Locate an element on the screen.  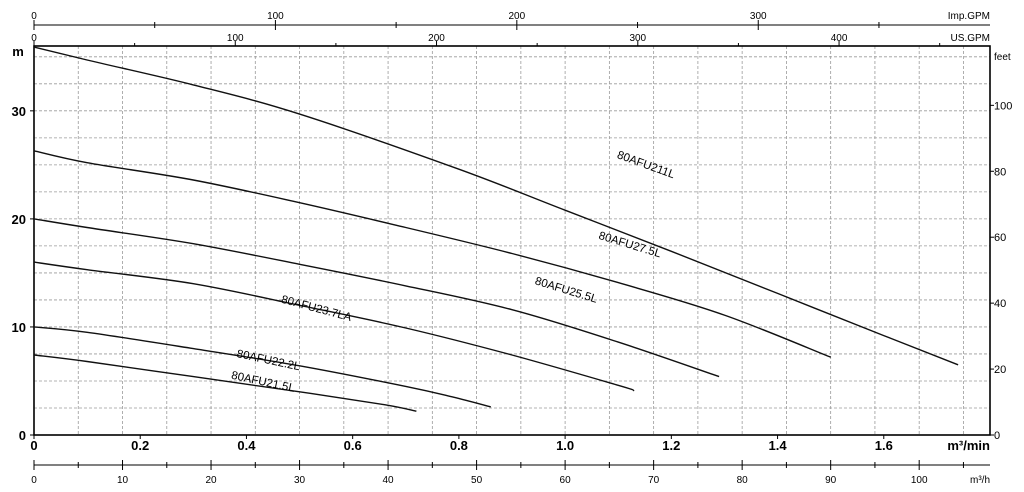
bottom-primary-axis-label: m³/min is located at coordinates (968, 445).